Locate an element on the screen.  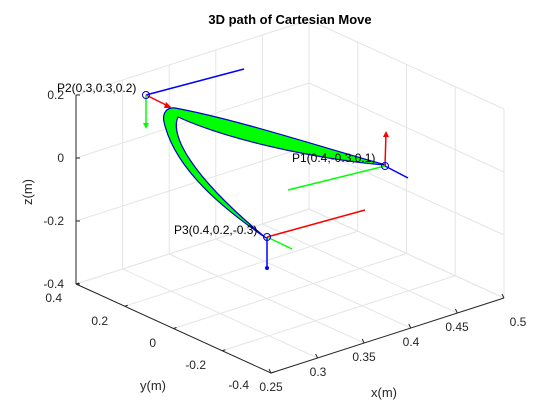
p3-frame-y-axis is located at coordinates (279, 243).